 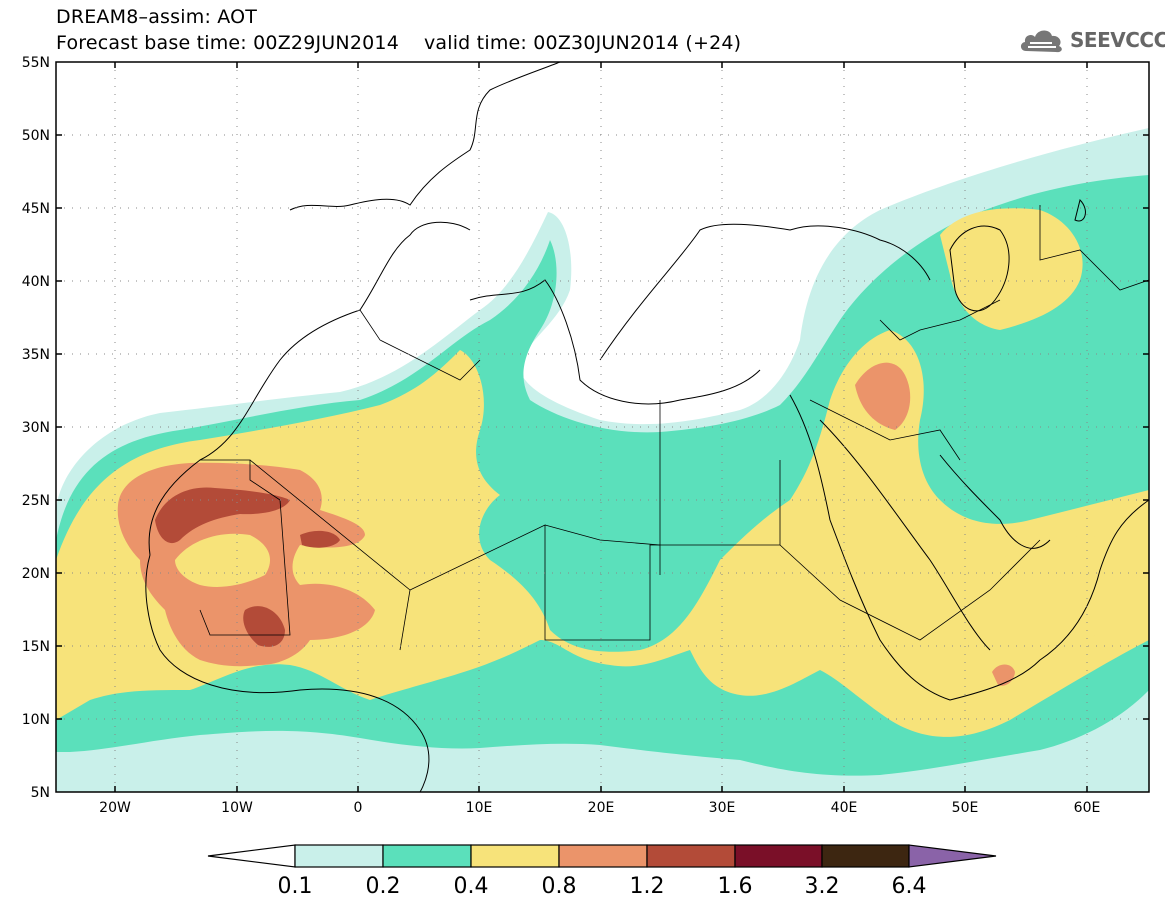 What do you see at coordinates (36, 647) in the screenshot?
I see `lat-label: 15N` at bounding box center [36, 647].